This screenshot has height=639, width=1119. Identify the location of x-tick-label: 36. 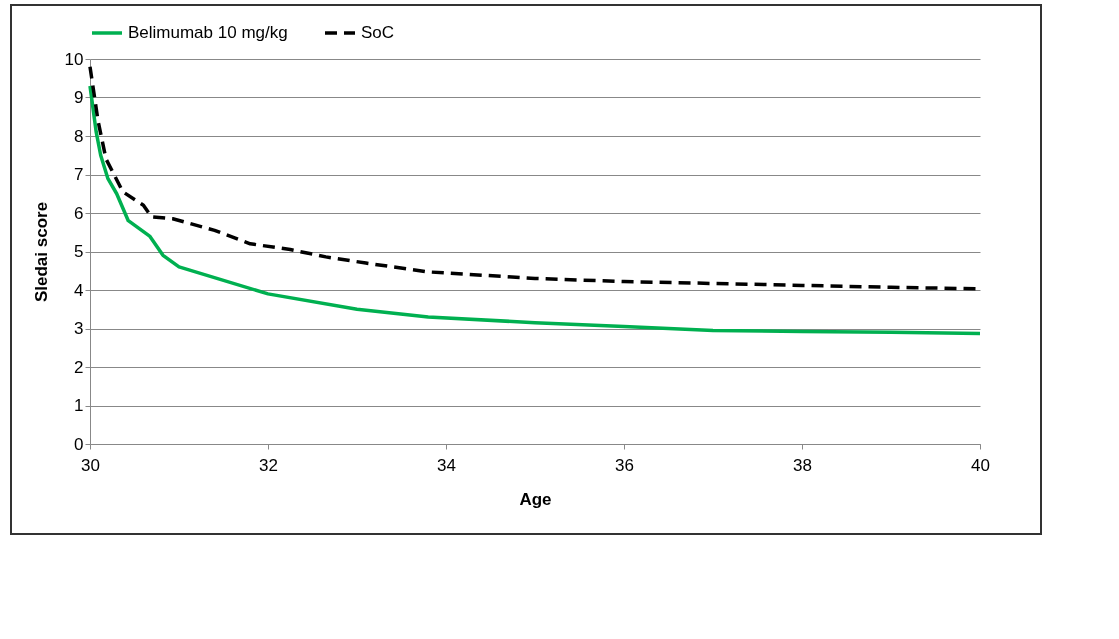
(624, 465).